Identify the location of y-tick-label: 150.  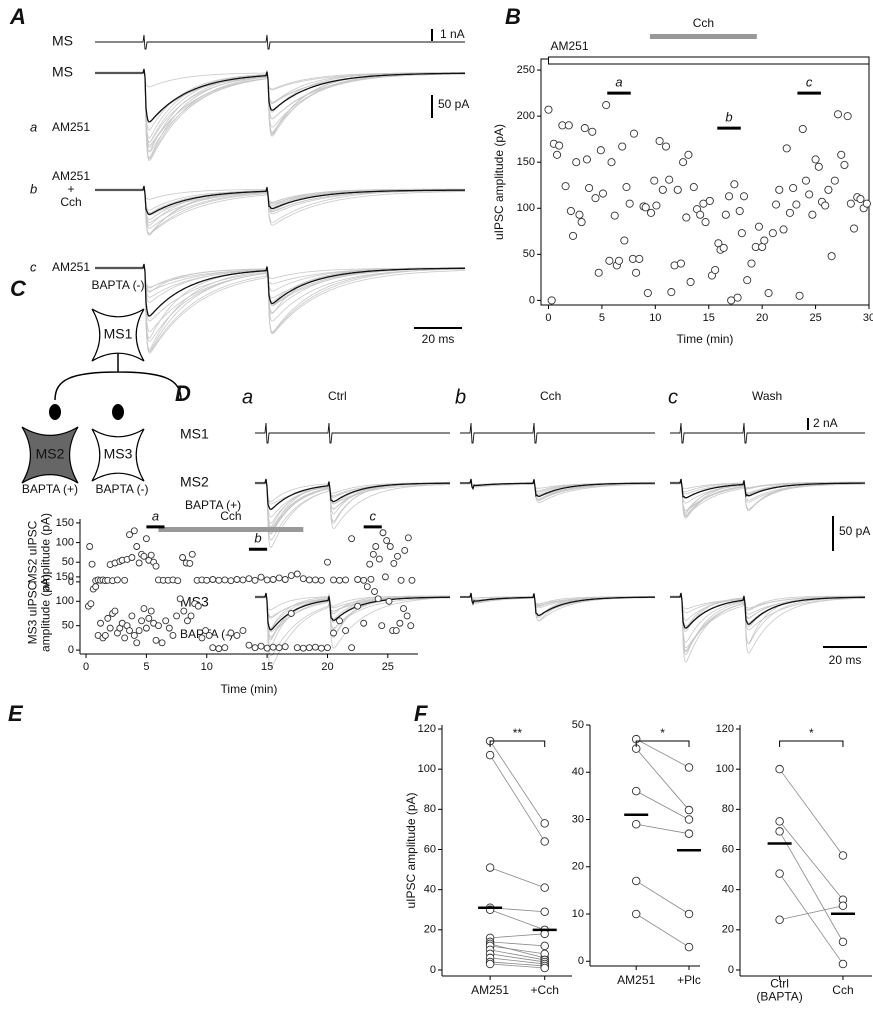
(65, 523).